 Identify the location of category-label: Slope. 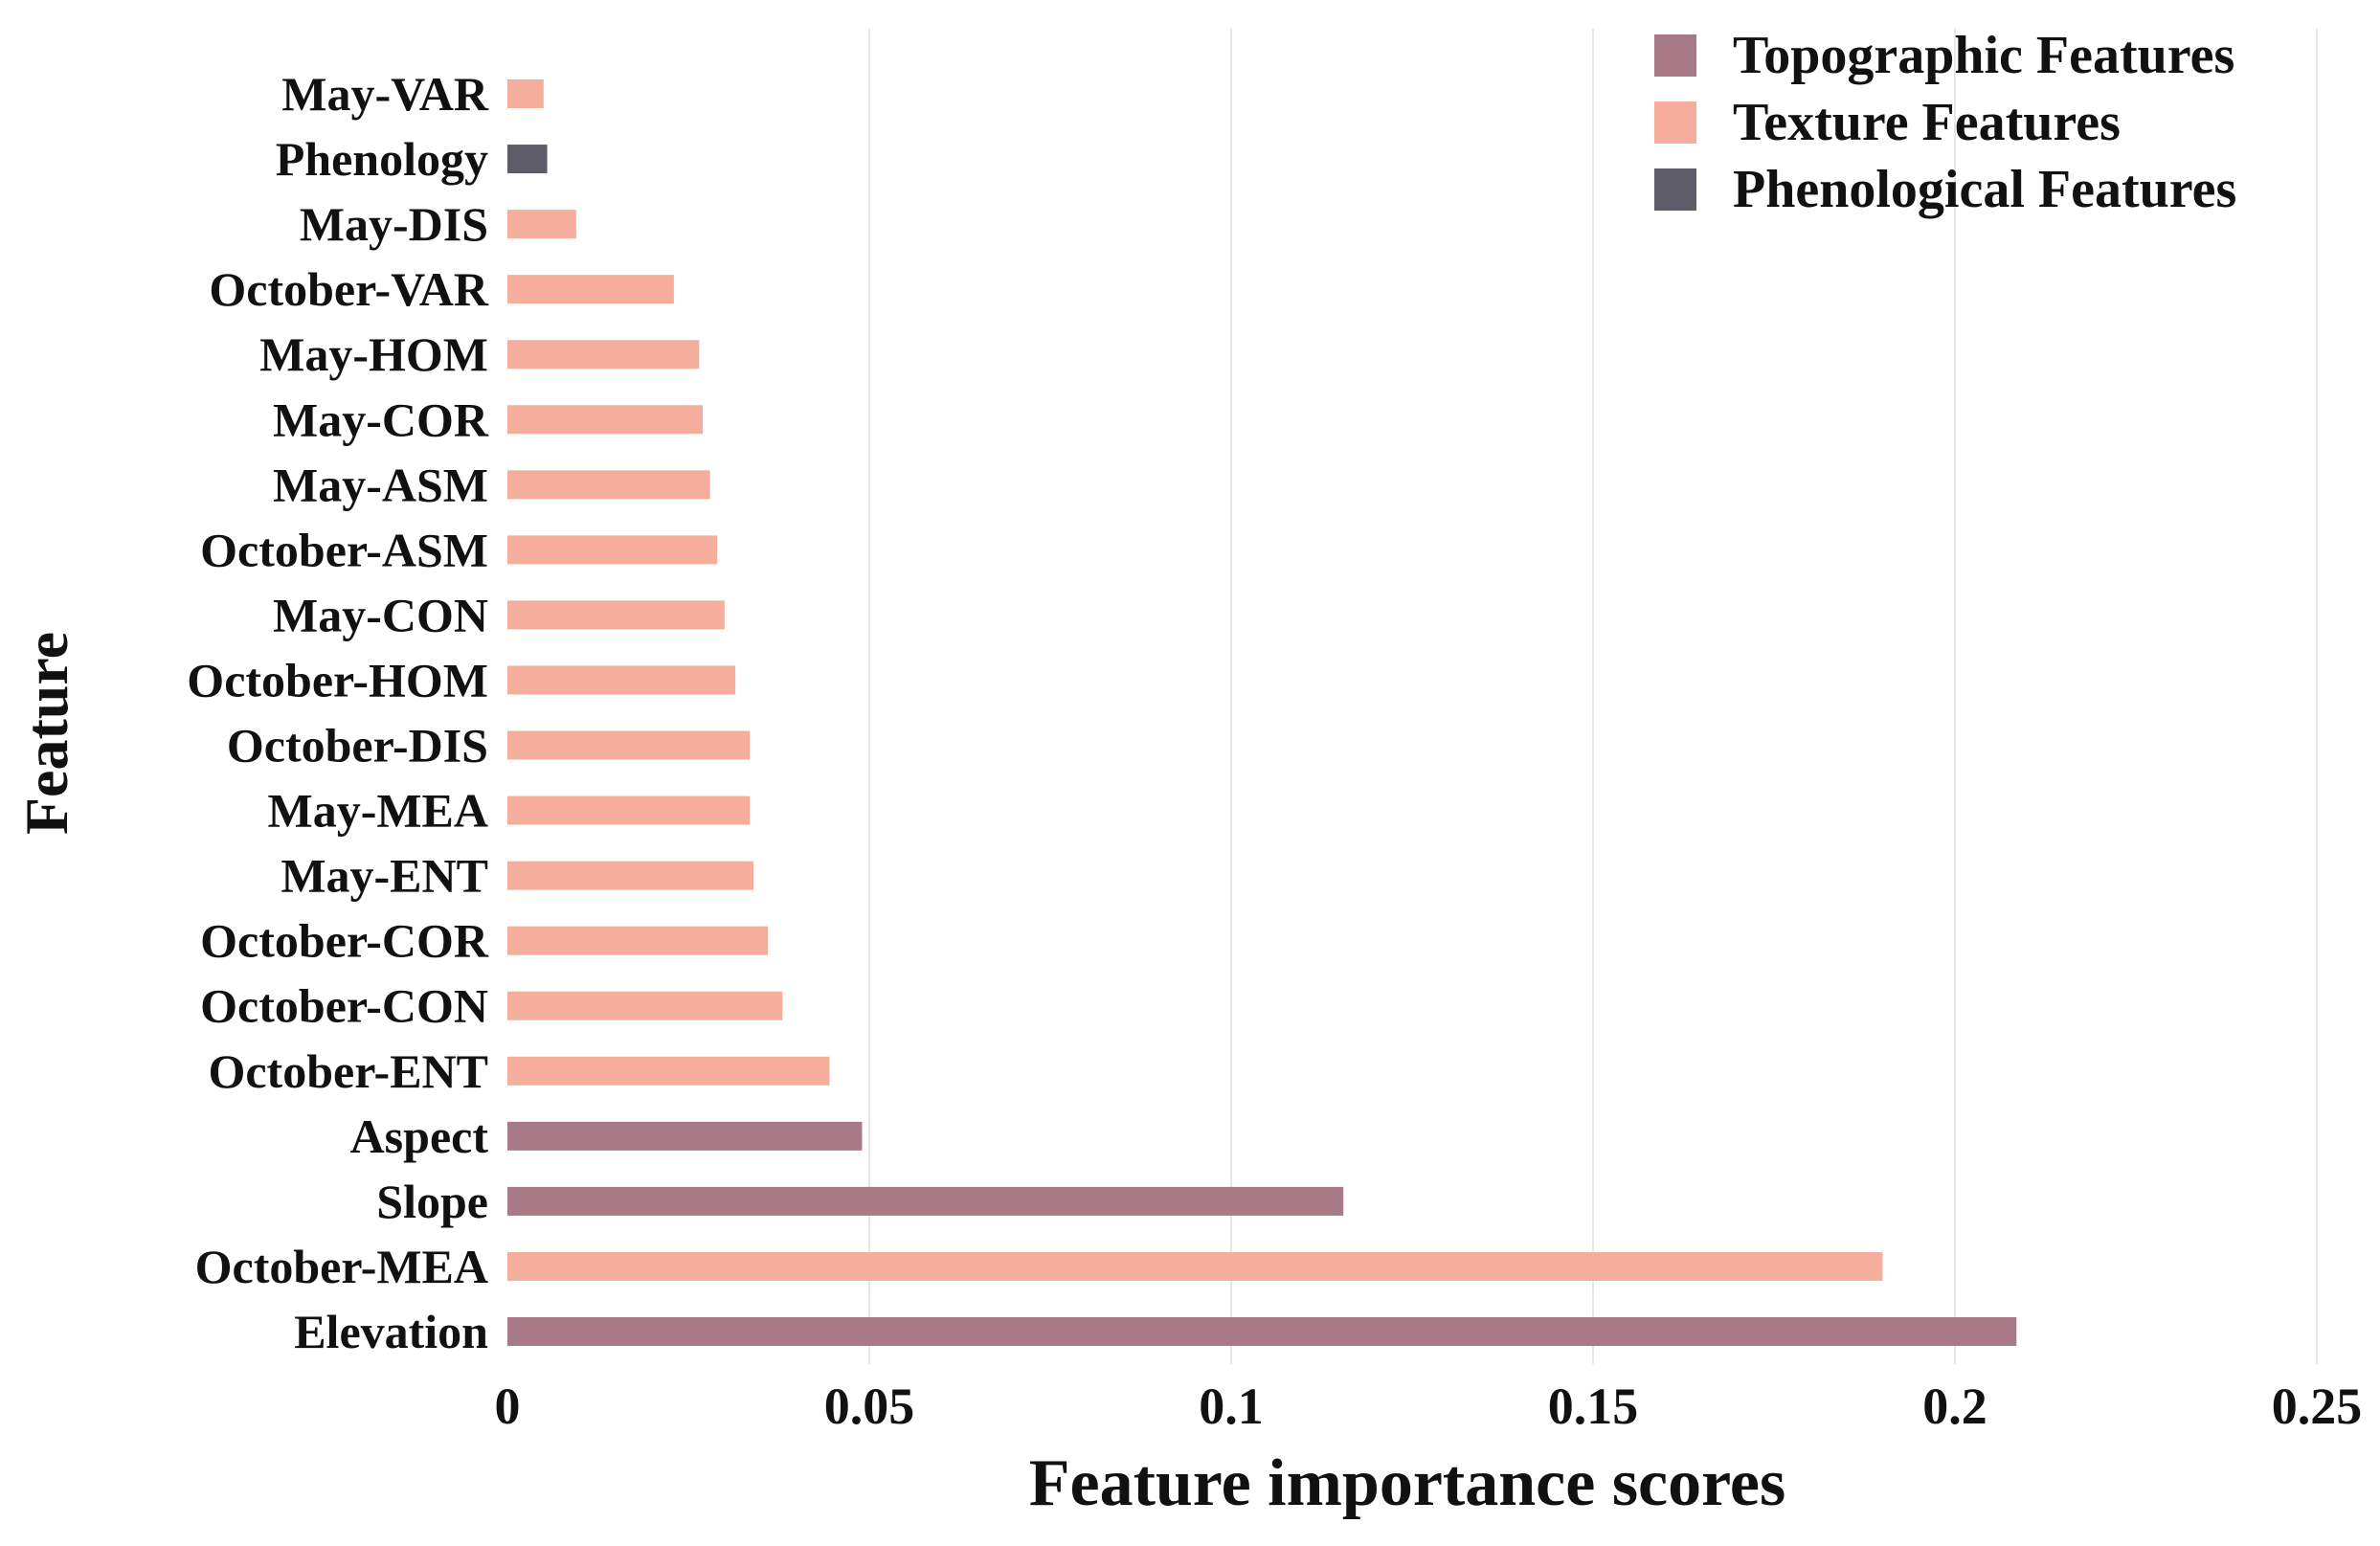
(432, 1201).